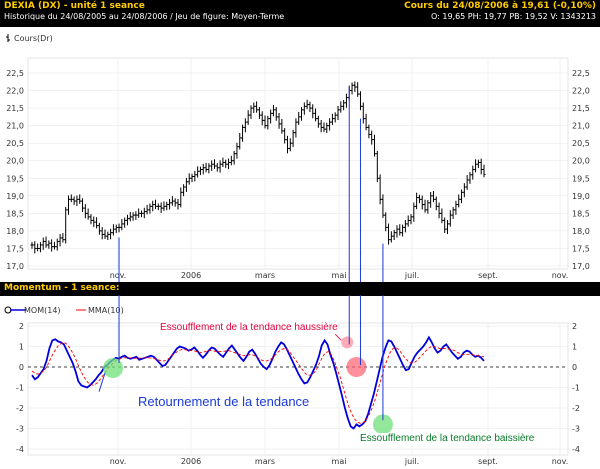 Image resolution: width=600 pixels, height=469 pixels. What do you see at coordinates (581, 196) in the screenshot?
I see `price-tick-right: 19,0` at bounding box center [581, 196].